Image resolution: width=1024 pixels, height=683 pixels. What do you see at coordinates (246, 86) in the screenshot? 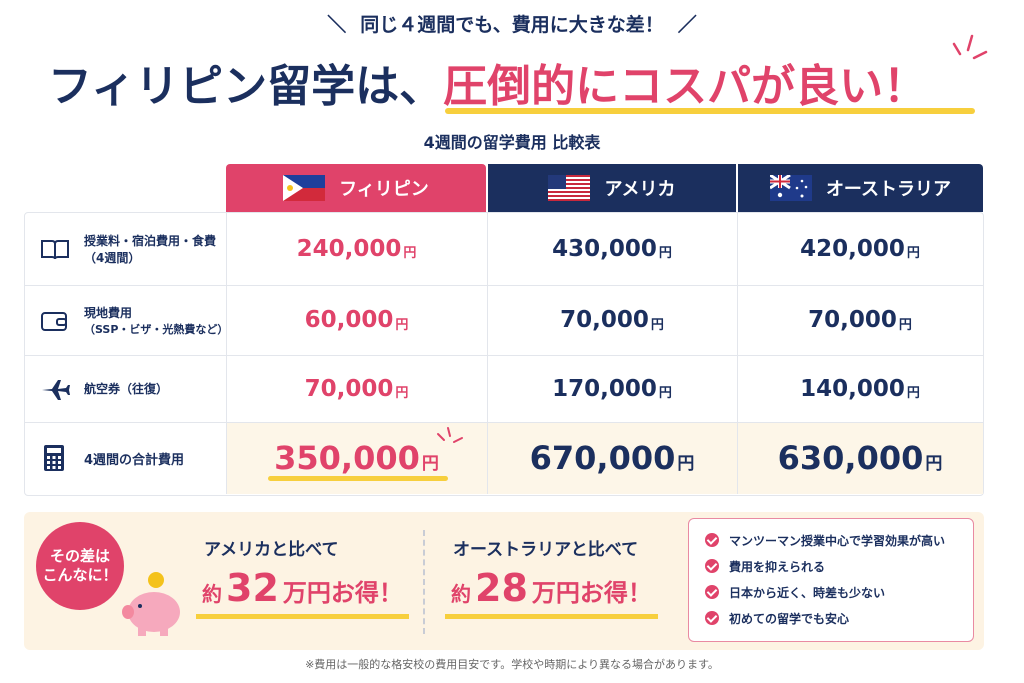
I see `title-part1: フィリピン留学は、` at bounding box center [246, 86].